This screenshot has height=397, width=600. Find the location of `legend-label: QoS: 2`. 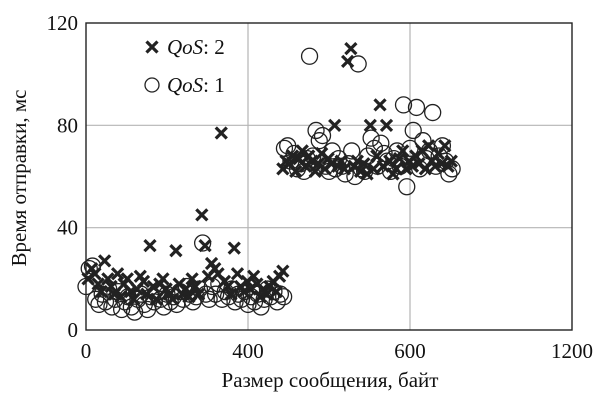

legend-label: QoS: 2 is located at coordinates (196, 47).